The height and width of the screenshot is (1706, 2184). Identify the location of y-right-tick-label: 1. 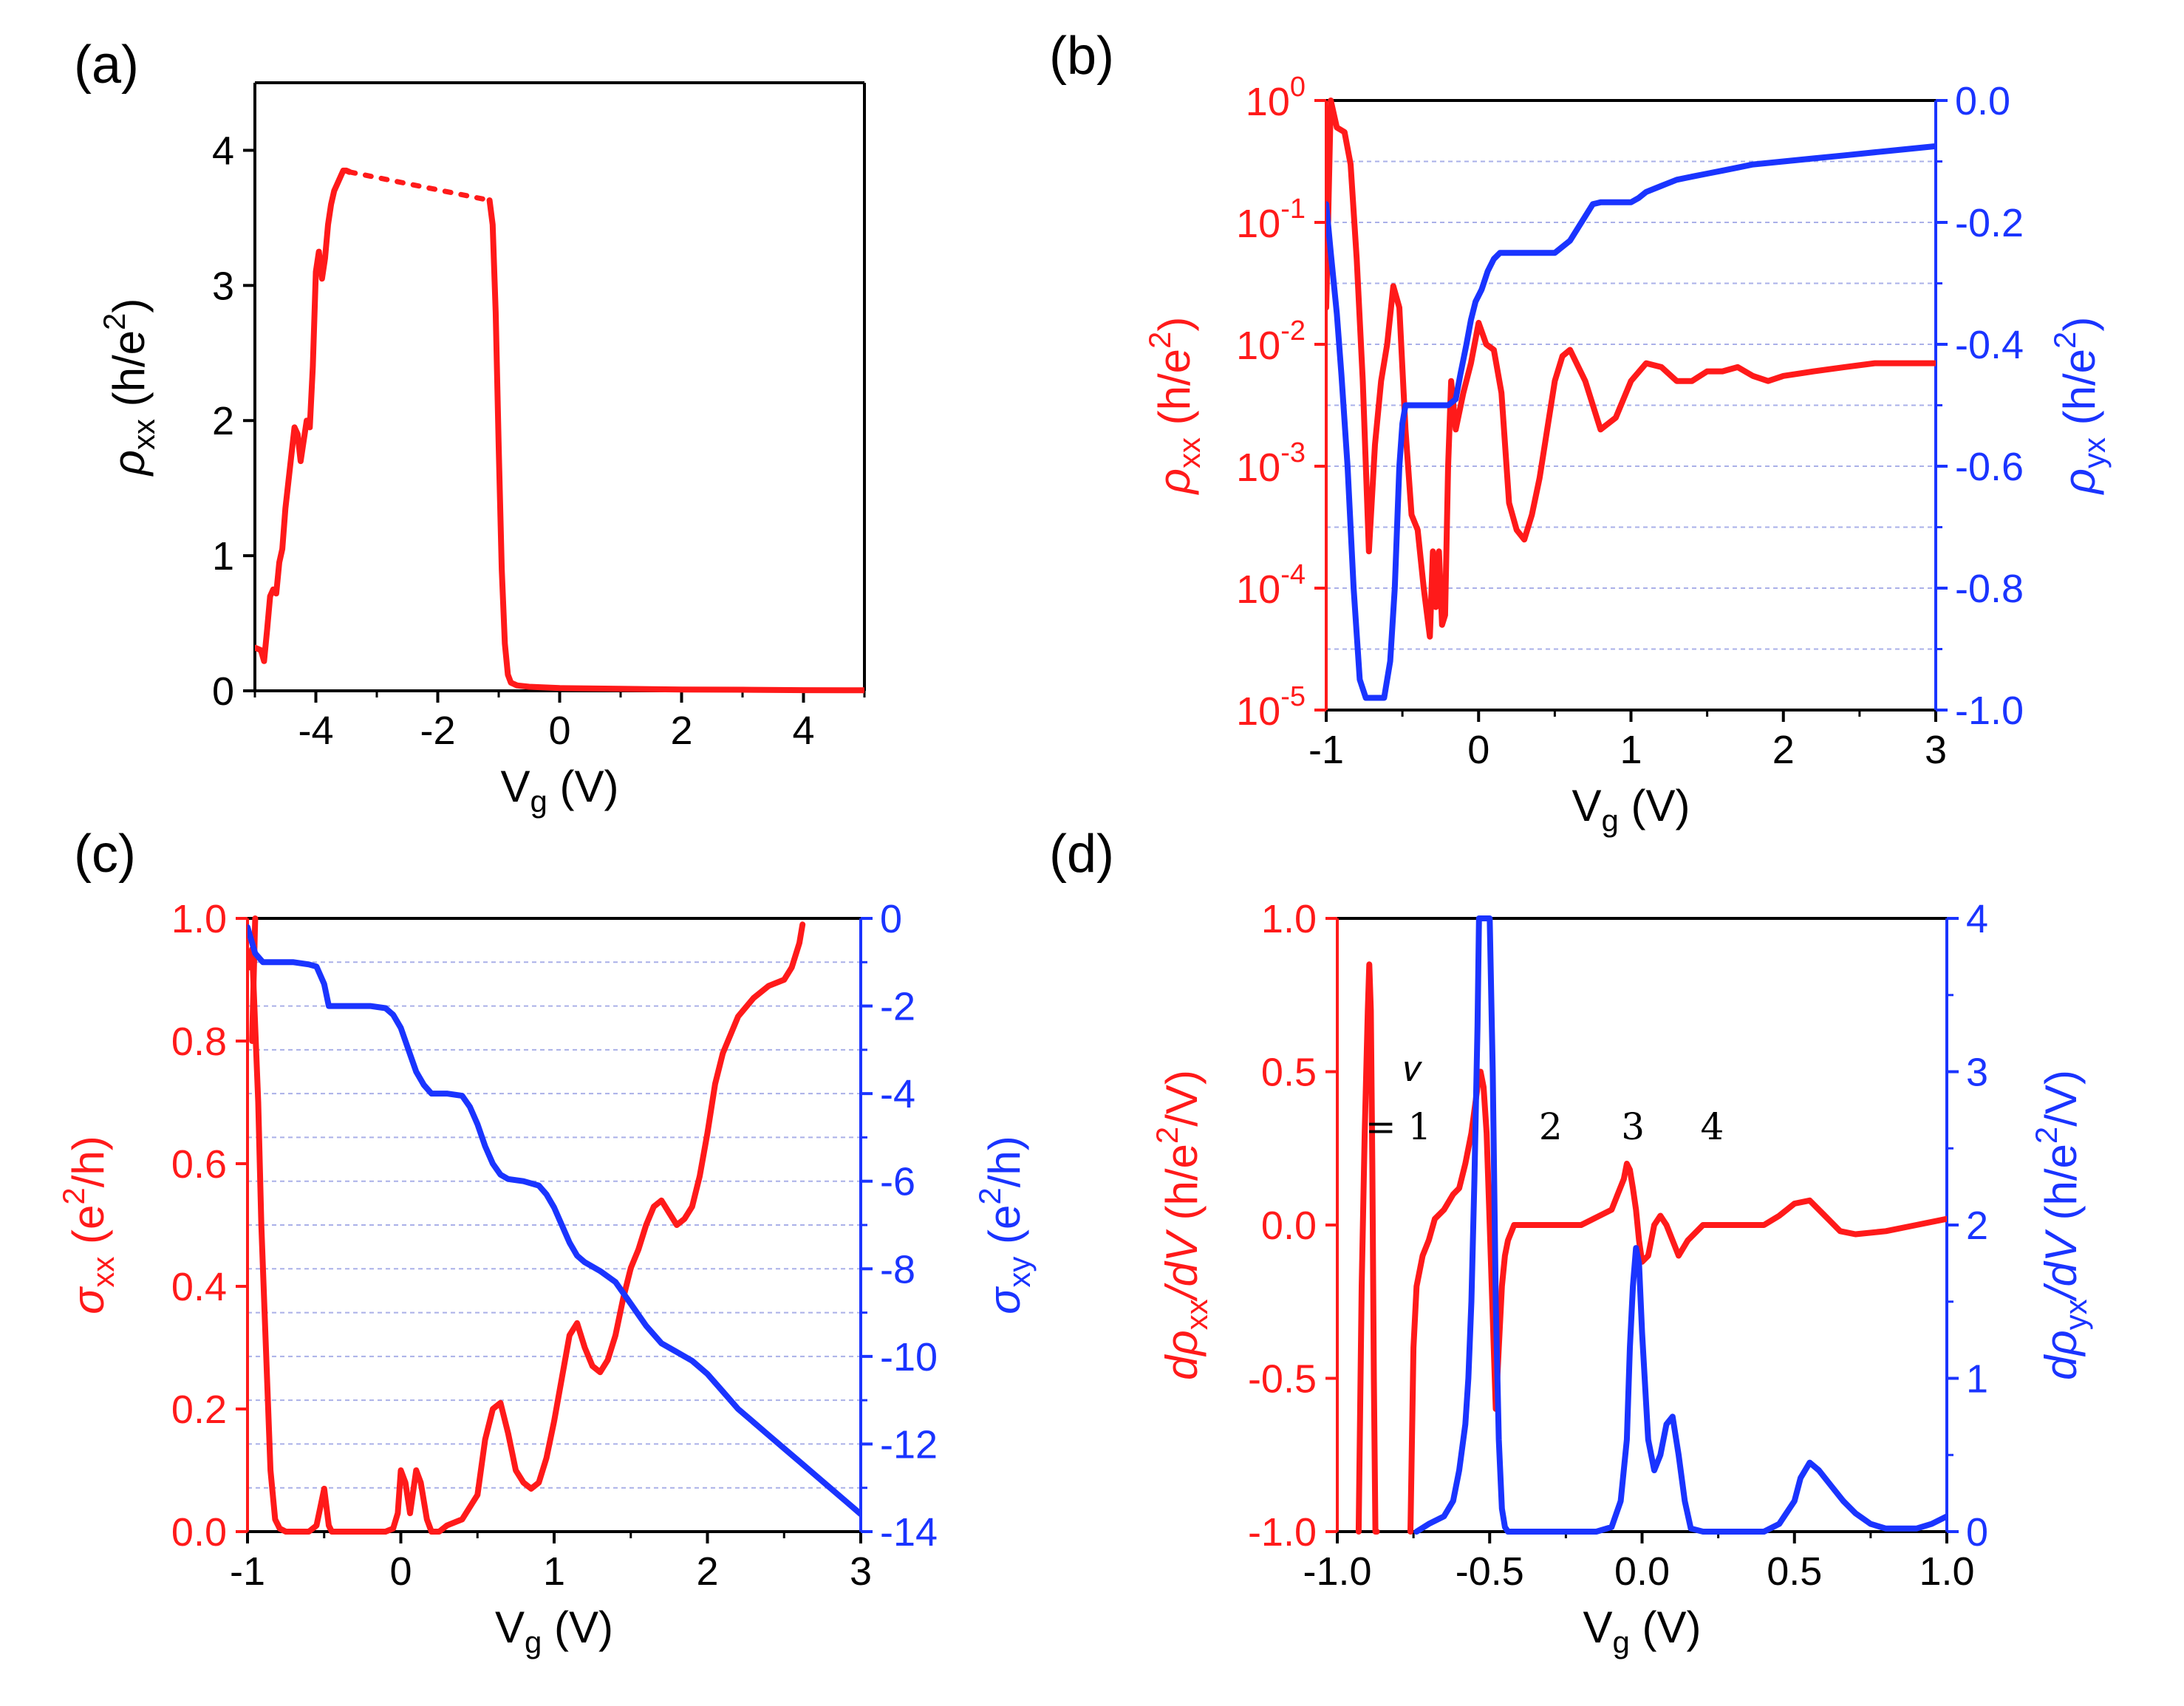
(1977, 1379).